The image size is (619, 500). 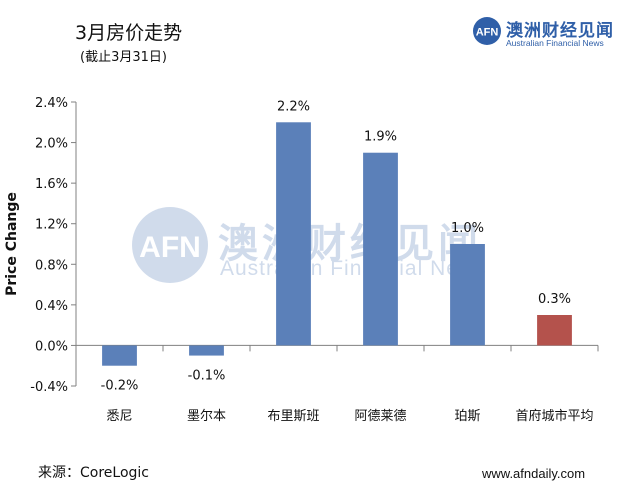 What do you see at coordinates (293, 106) in the screenshot?
I see `data-label: 2.2%` at bounding box center [293, 106].